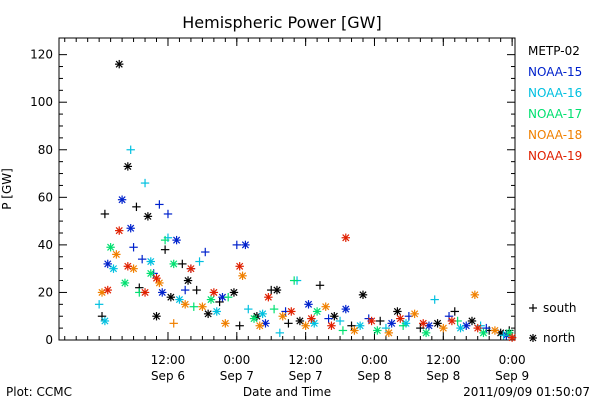 Image resolution: width=600 pixels, height=400 pixels. What do you see at coordinates (443, 360) in the screenshot?
I see `x-tick-label-time: 12:00` at bounding box center [443, 360].